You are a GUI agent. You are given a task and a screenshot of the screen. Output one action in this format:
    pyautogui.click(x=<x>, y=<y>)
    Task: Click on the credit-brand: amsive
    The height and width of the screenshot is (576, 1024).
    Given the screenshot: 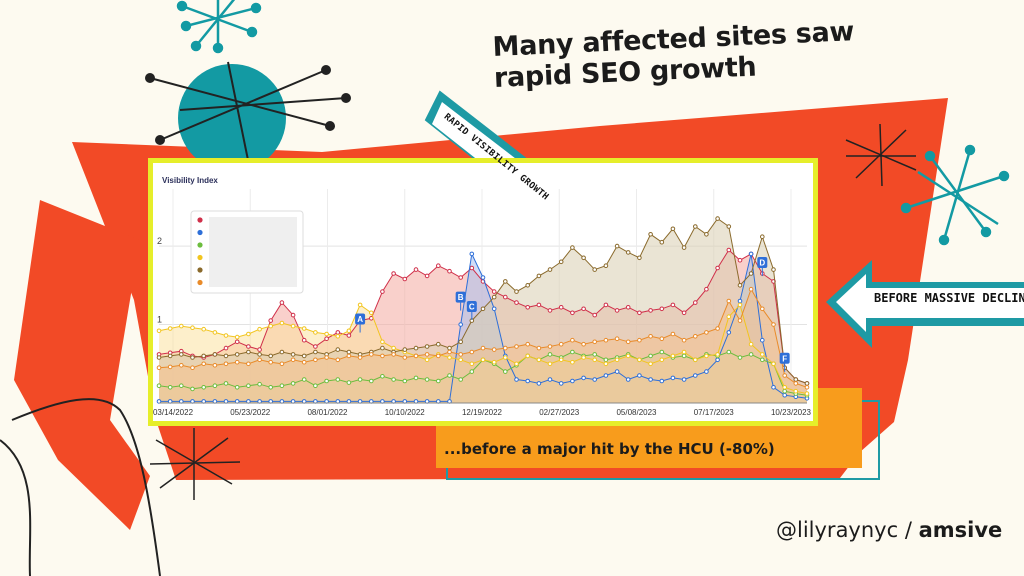 What is the action you would take?
    pyautogui.click(x=960, y=530)
    